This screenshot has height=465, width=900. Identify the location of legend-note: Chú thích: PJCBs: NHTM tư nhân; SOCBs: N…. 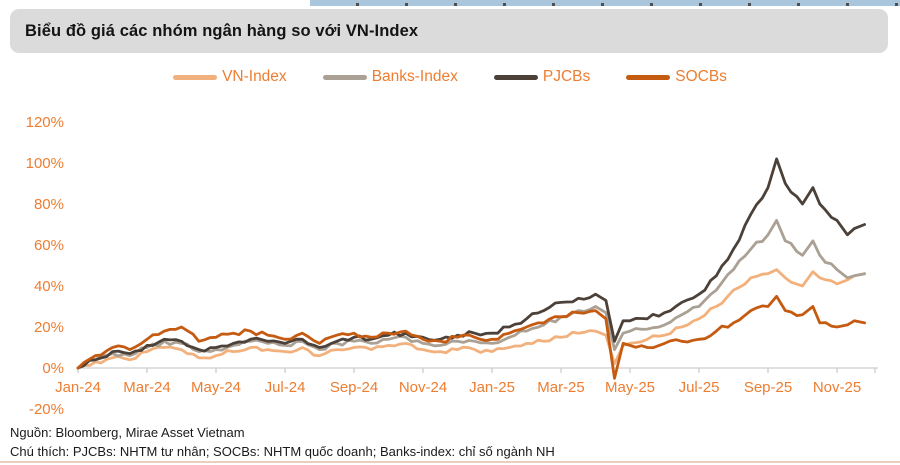
(282, 451).